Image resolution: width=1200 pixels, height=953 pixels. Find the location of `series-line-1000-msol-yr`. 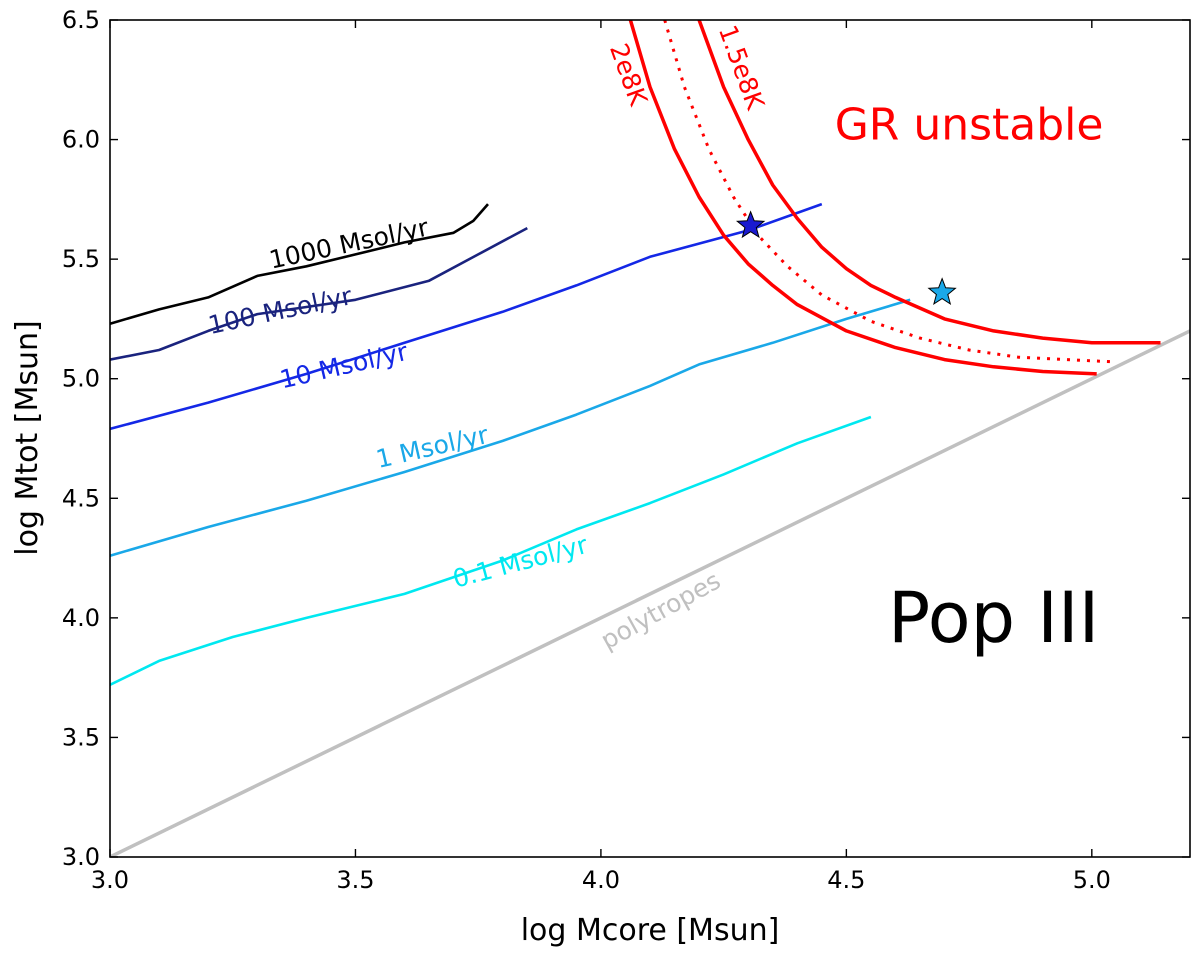

series-line-1000-msol-yr is located at coordinates (299, 264).